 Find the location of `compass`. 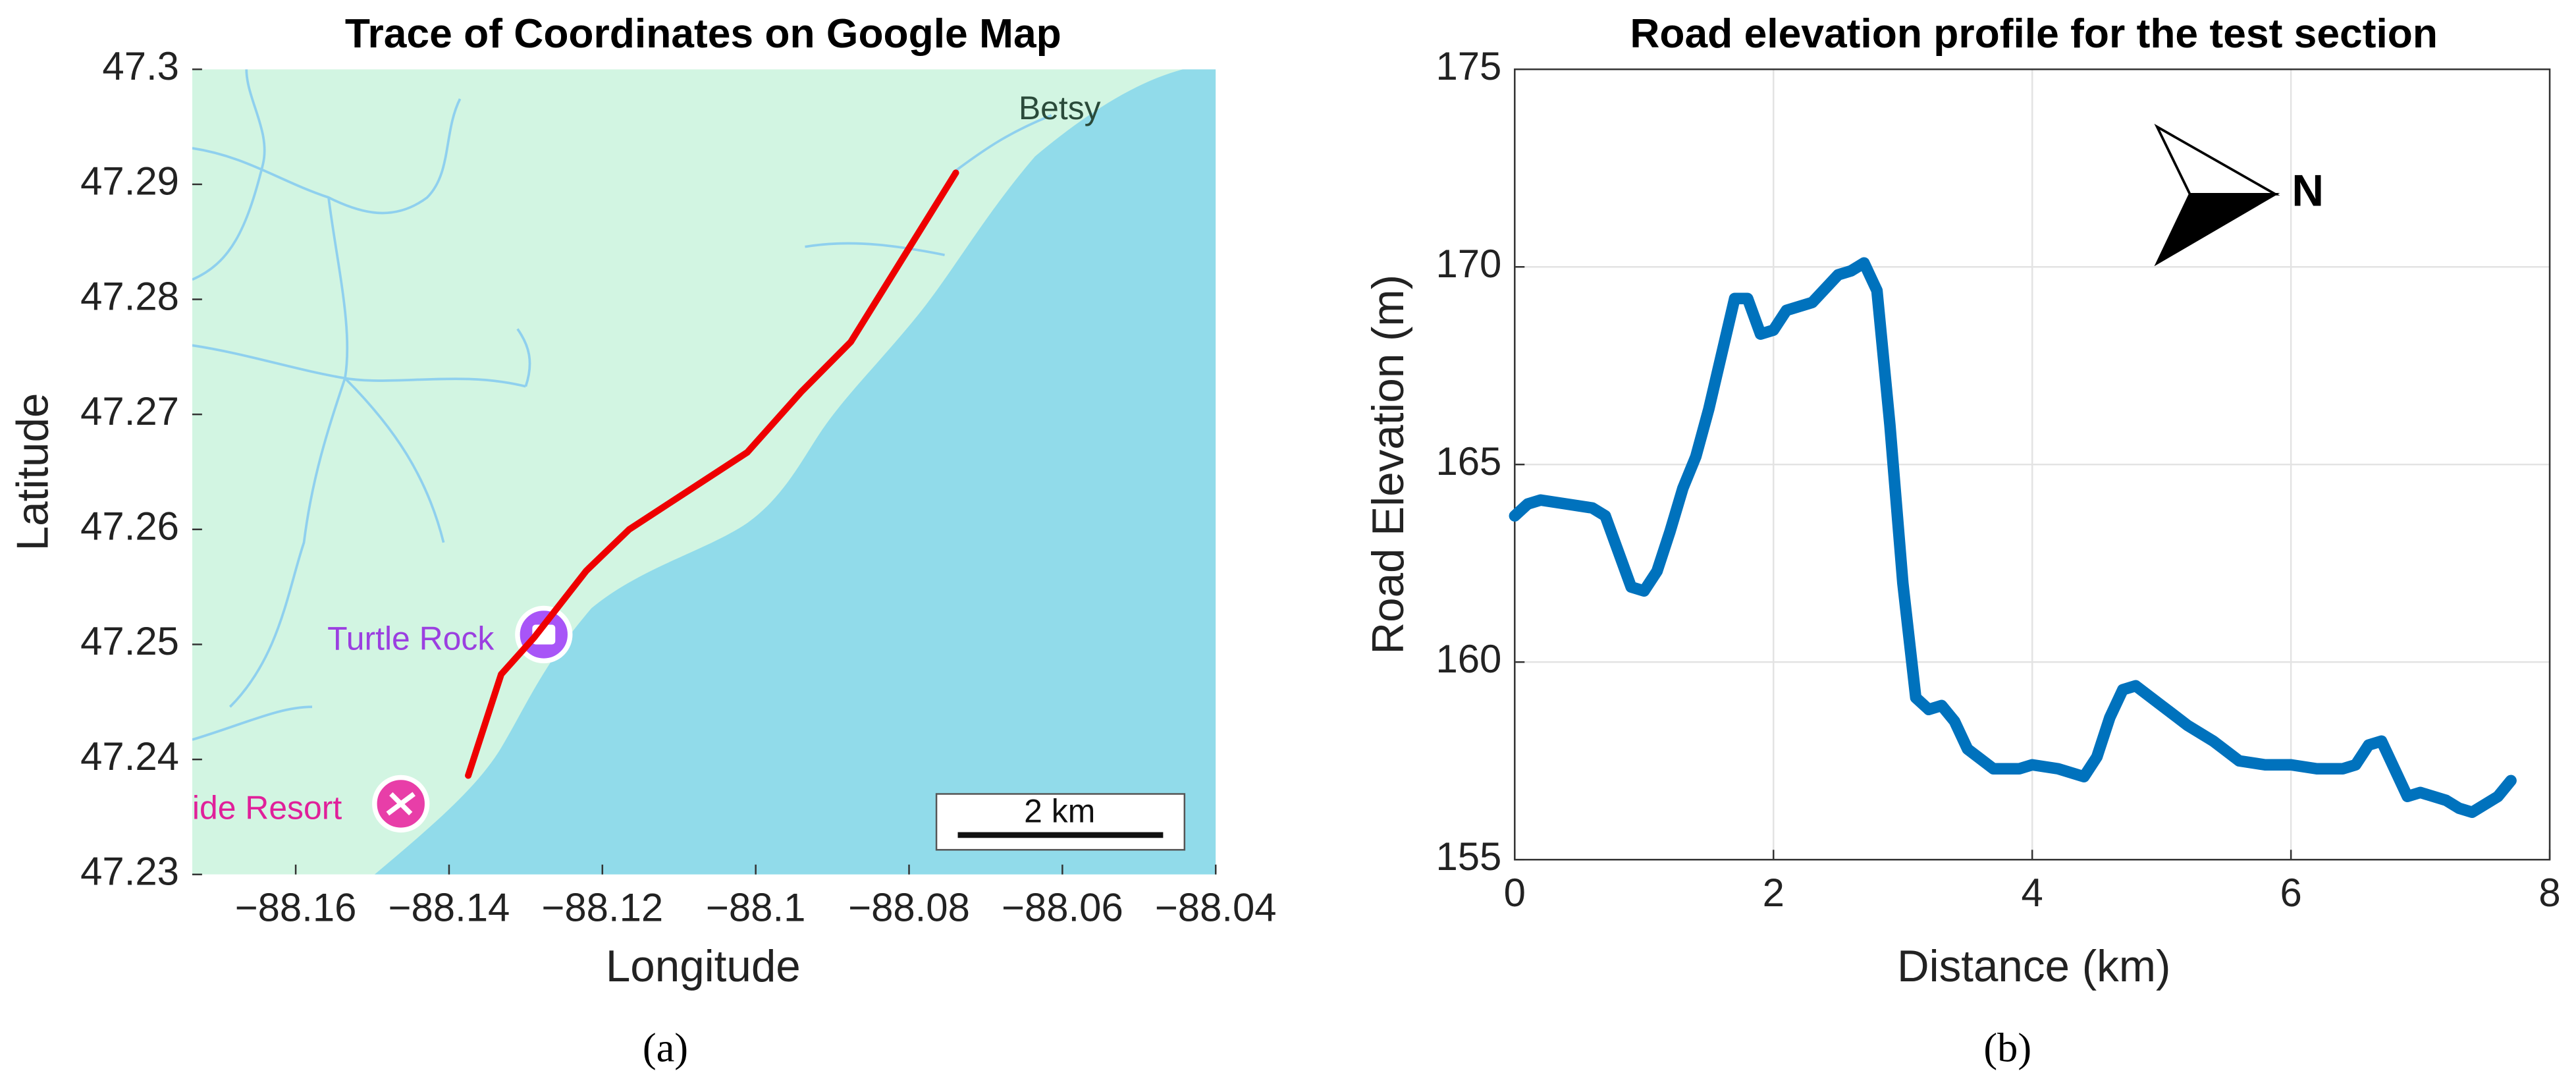

compass is located at coordinates (2217, 195).